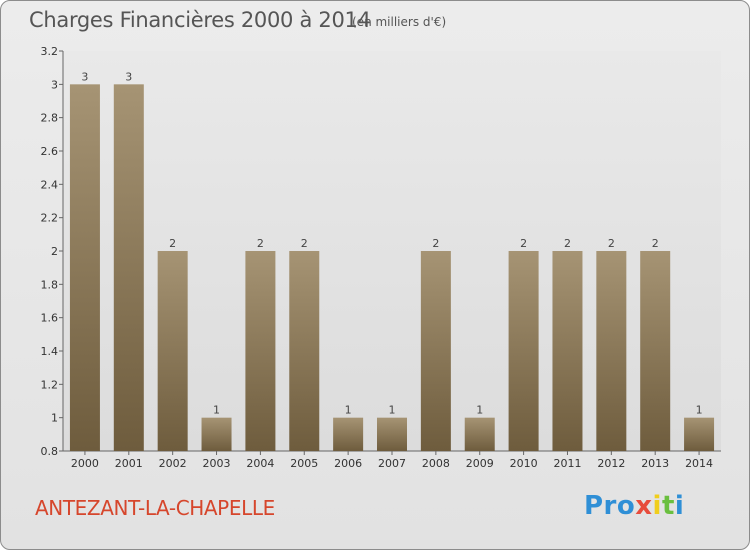 This screenshot has height=550, width=750. What do you see at coordinates (567, 463) in the screenshot?
I see `x-tick-label: 2011` at bounding box center [567, 463].